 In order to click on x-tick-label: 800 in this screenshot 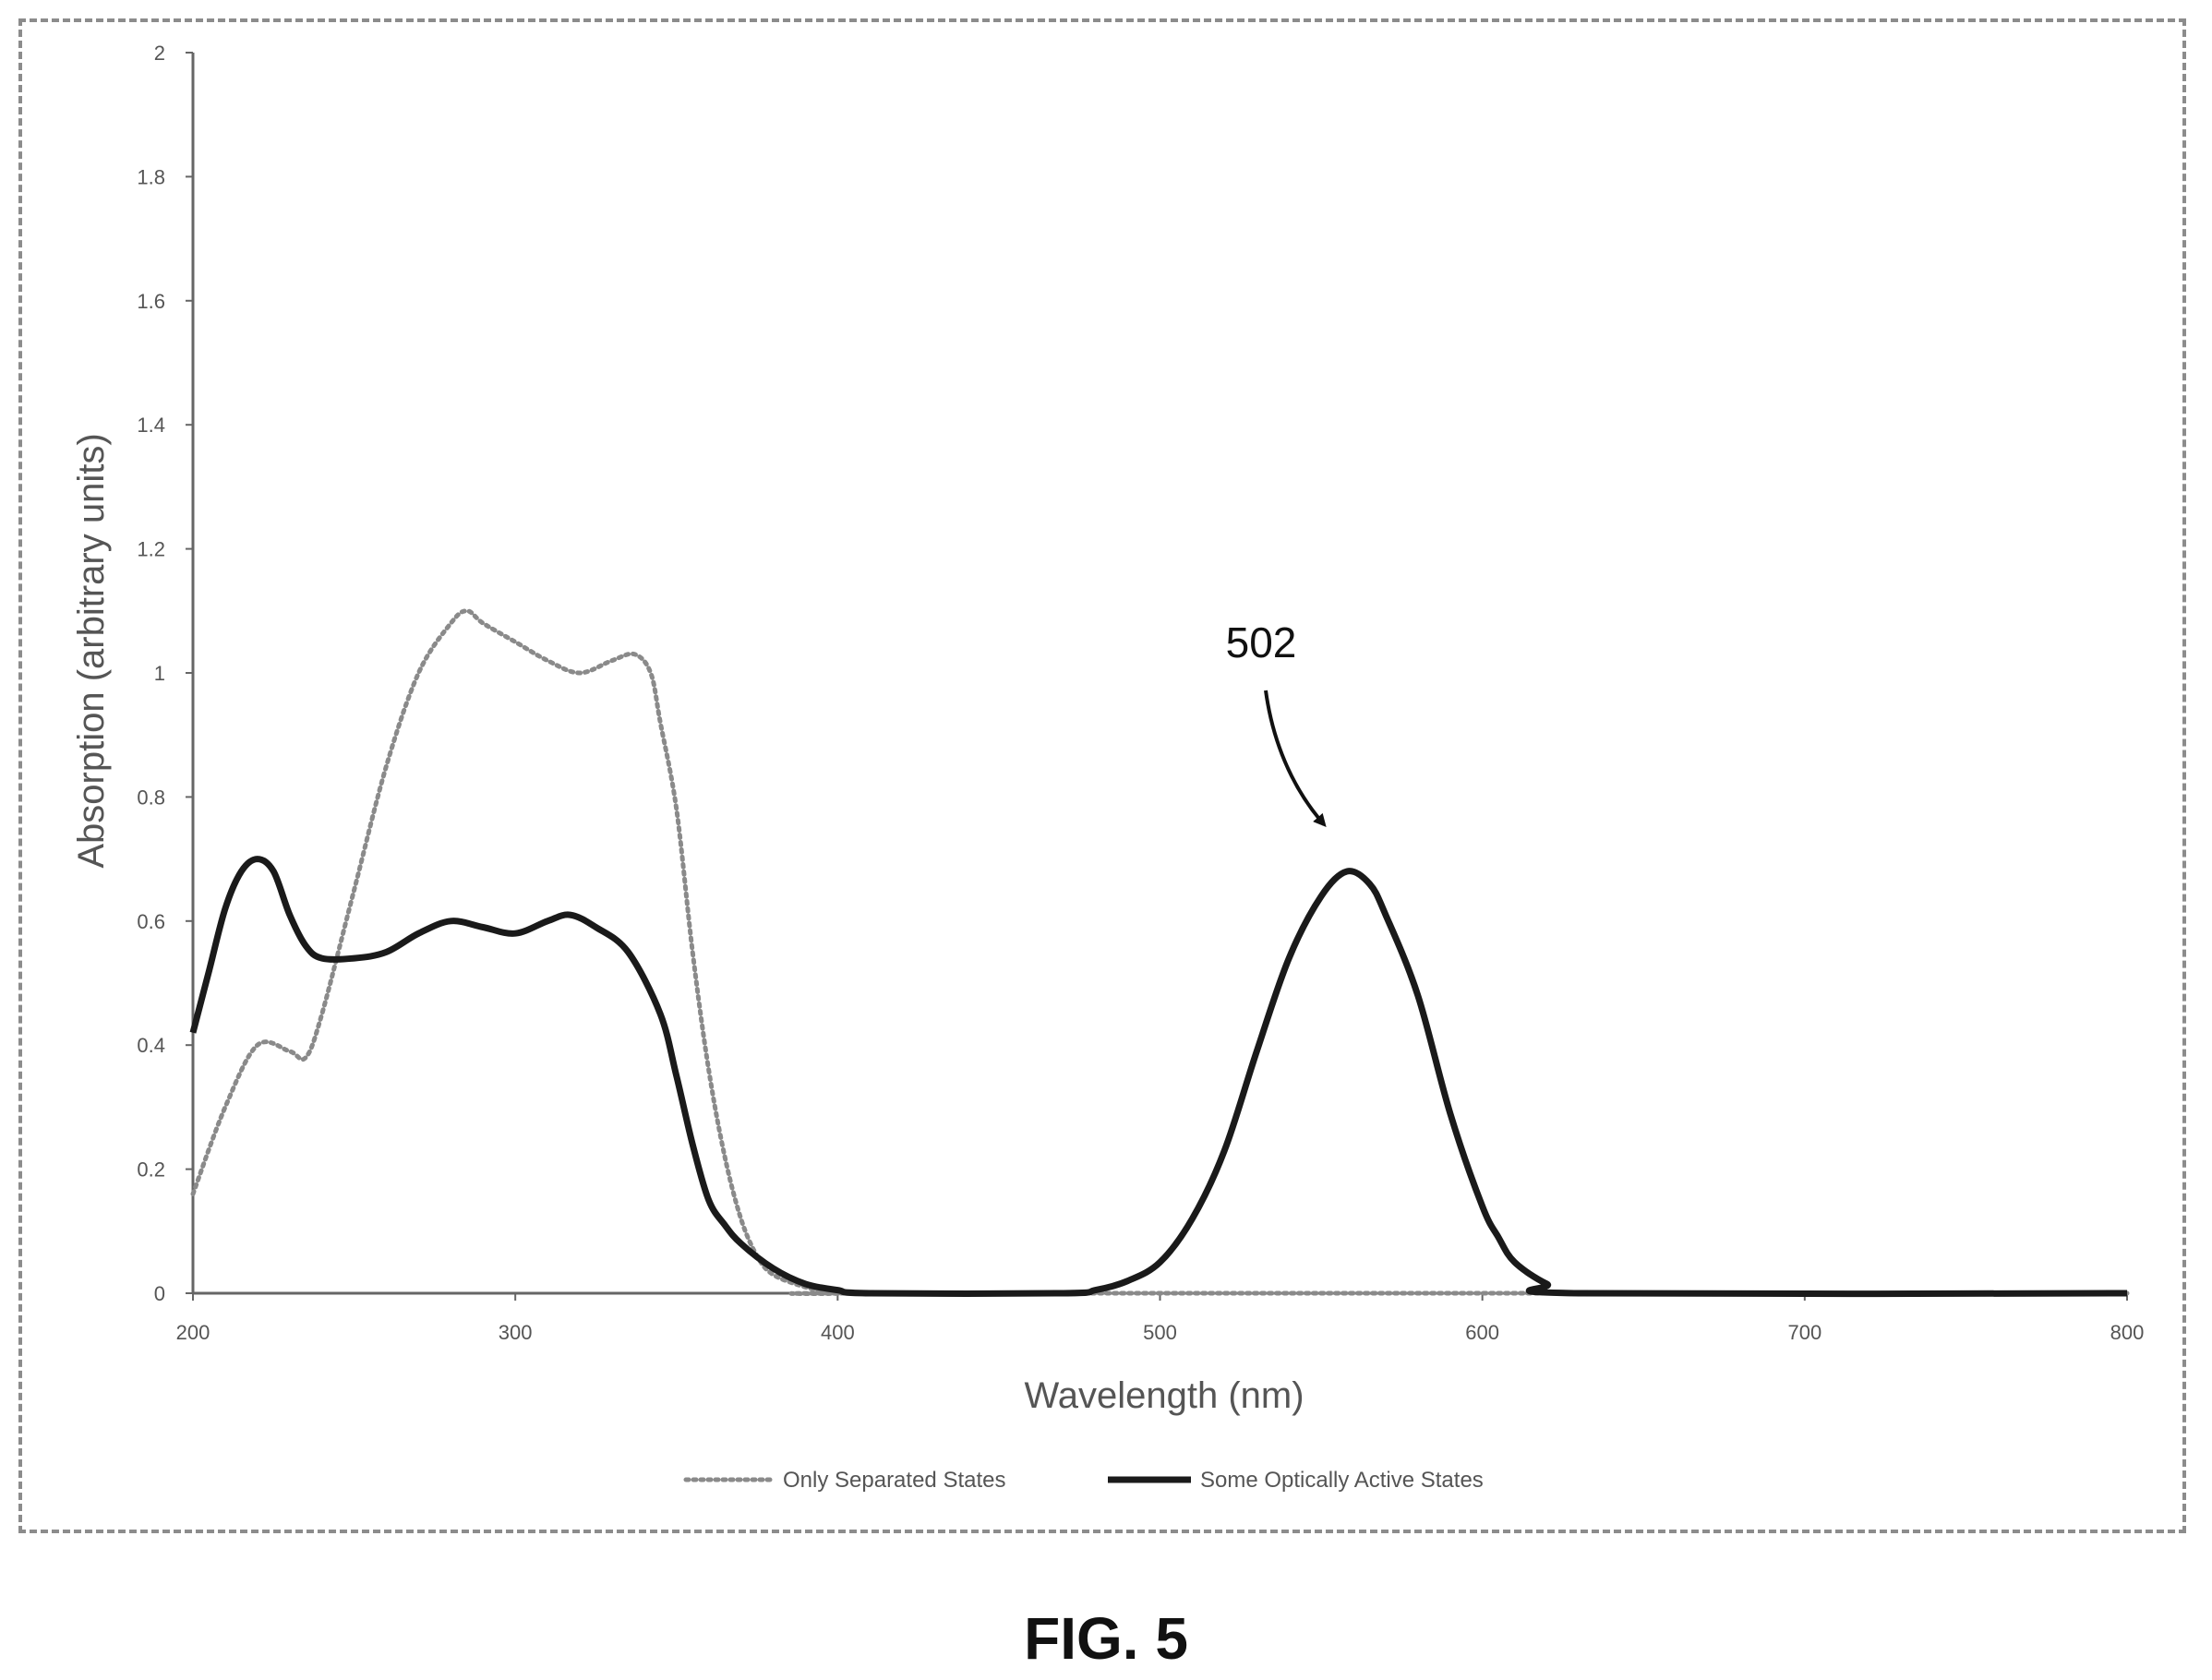, I will do `click(2127, 1332)`.